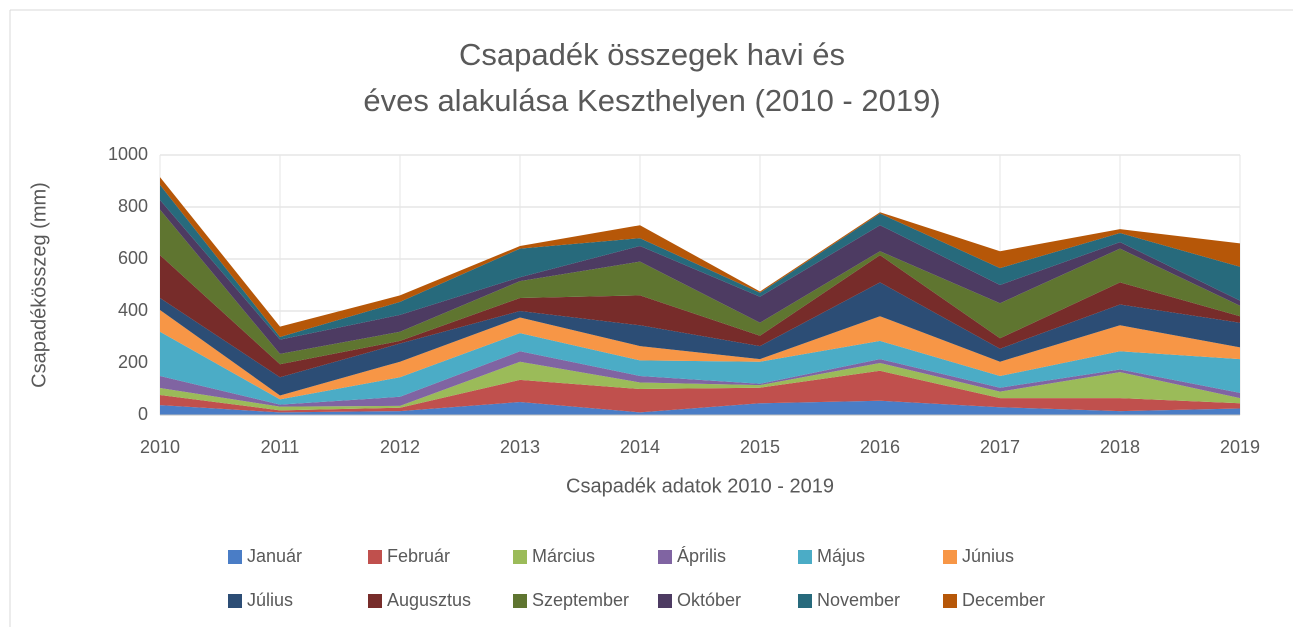  What do you see at coordinates (400, 447) in the screenshot?
I see `x-tick-label: 2012` at bounding box center [400, 447].